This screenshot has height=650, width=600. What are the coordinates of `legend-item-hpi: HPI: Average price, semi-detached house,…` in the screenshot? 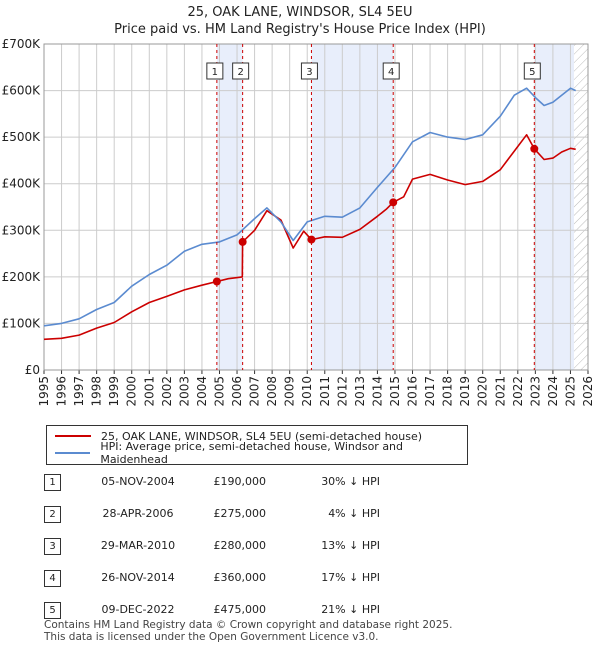 It's located at (261, 453).